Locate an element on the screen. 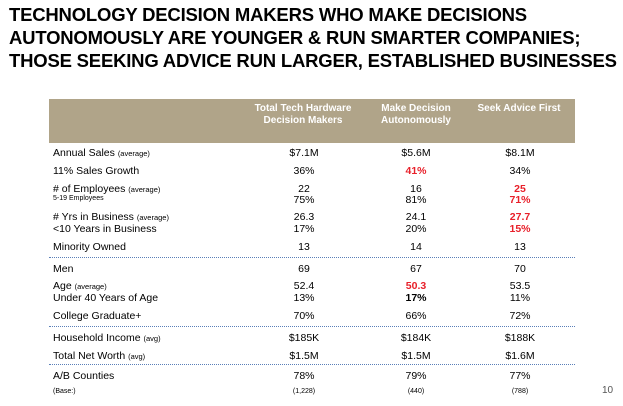  cell: $1.6M is located at coordinates (520, 356).